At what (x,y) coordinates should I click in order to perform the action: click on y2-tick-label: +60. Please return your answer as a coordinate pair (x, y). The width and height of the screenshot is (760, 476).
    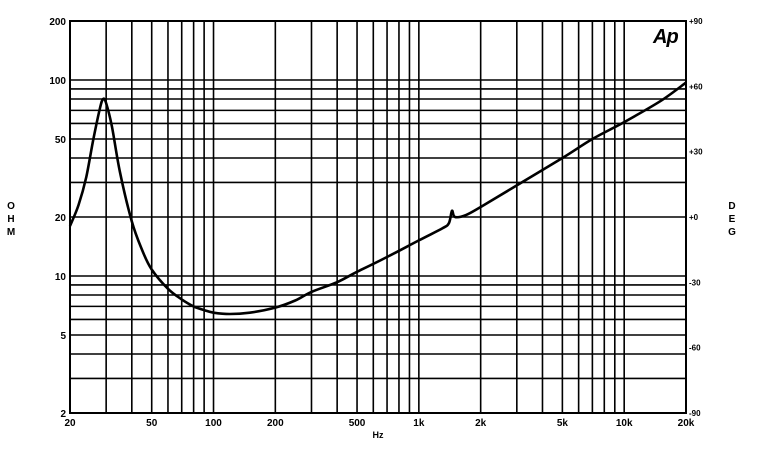
    Looking at the image, I should click on (696, 86).